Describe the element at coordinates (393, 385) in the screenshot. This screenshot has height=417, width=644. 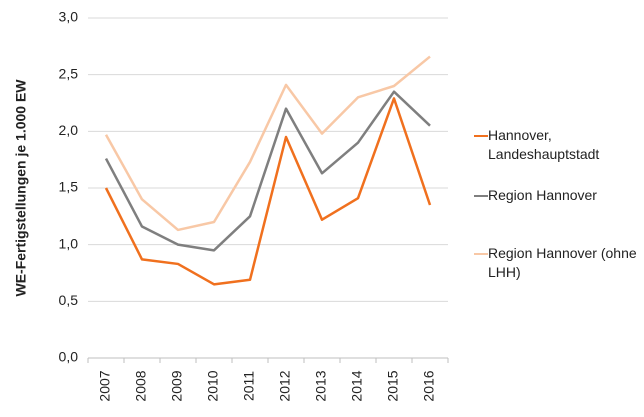
I see `x-tick-label: 2015` at that location.